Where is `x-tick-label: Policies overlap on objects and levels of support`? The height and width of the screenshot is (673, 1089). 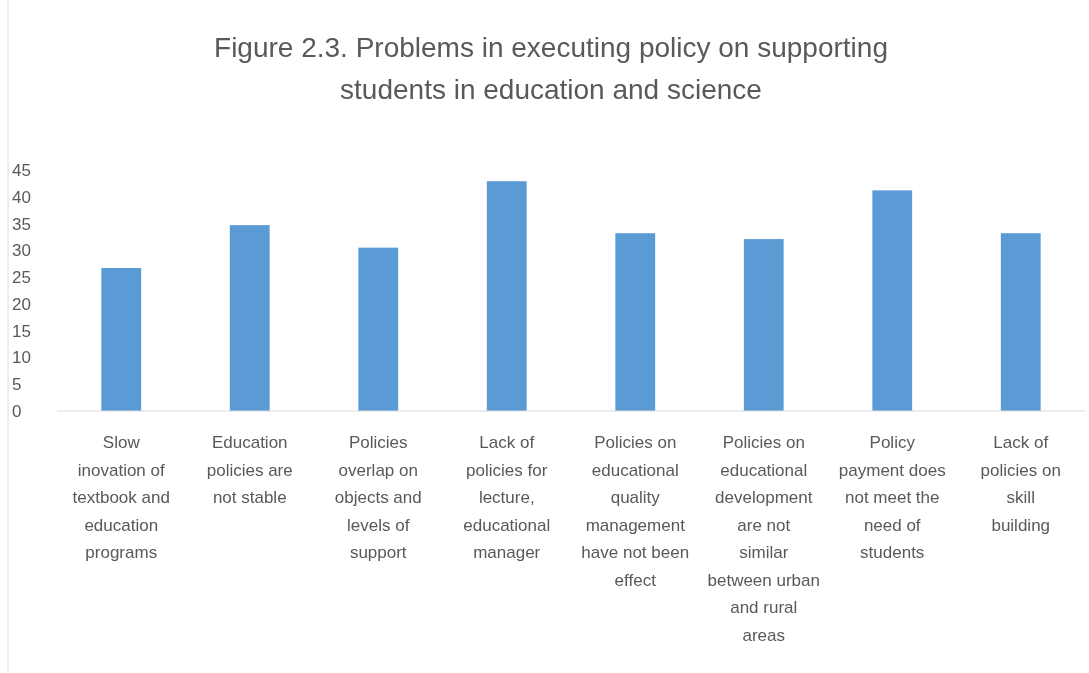
x-tick-label: Policies overlap on objects and levels of support is located at coordinates (378, 497).